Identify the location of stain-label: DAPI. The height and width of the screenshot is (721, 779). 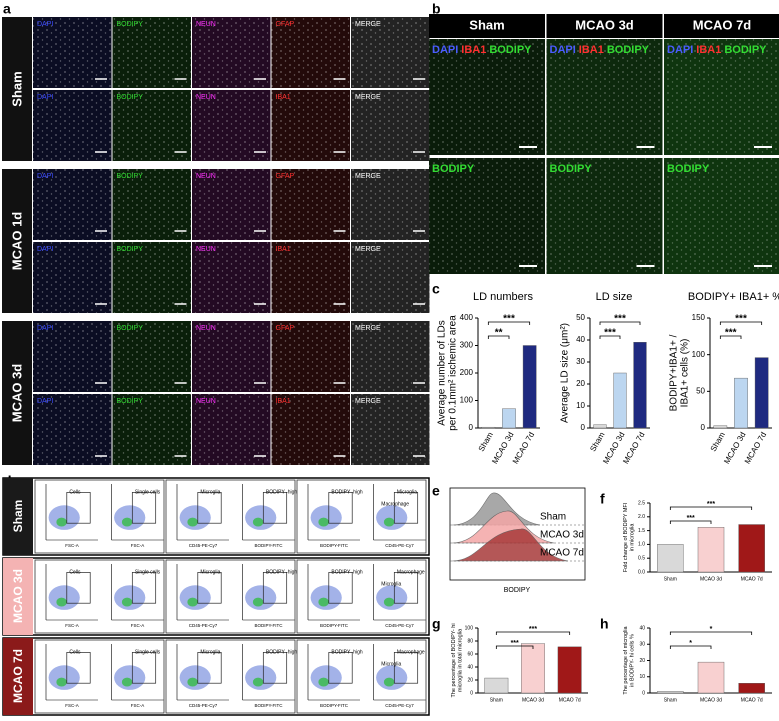
(45, 328).